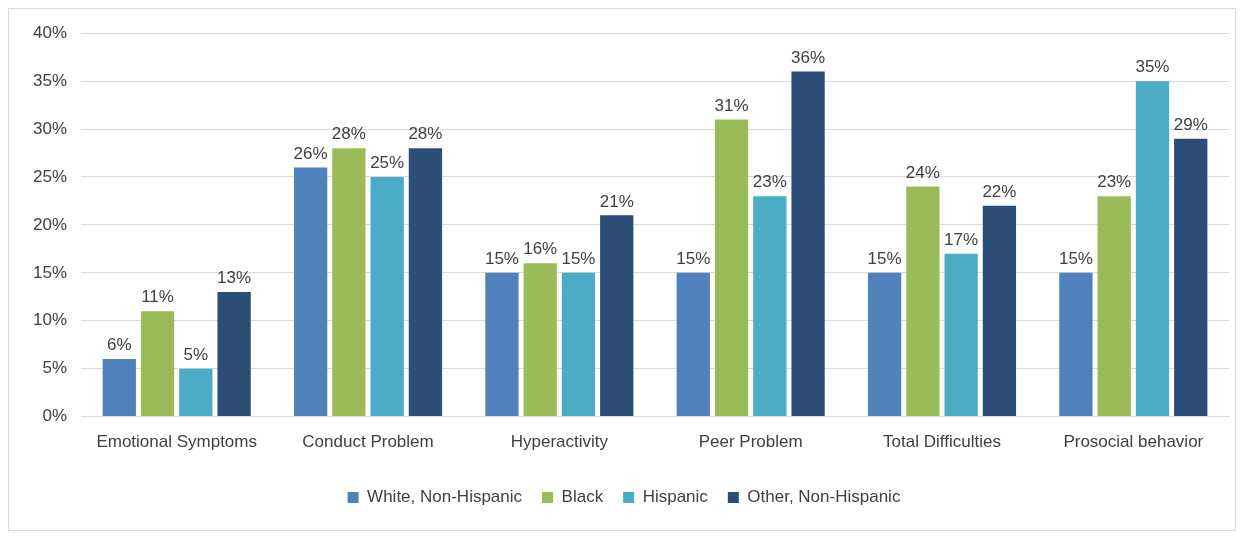 This screenshot has height=539, width=1244. Describe the element at coordinates (559, 442) in the screenshot. I see `x-tick-label: Hyperactivity` at that location.